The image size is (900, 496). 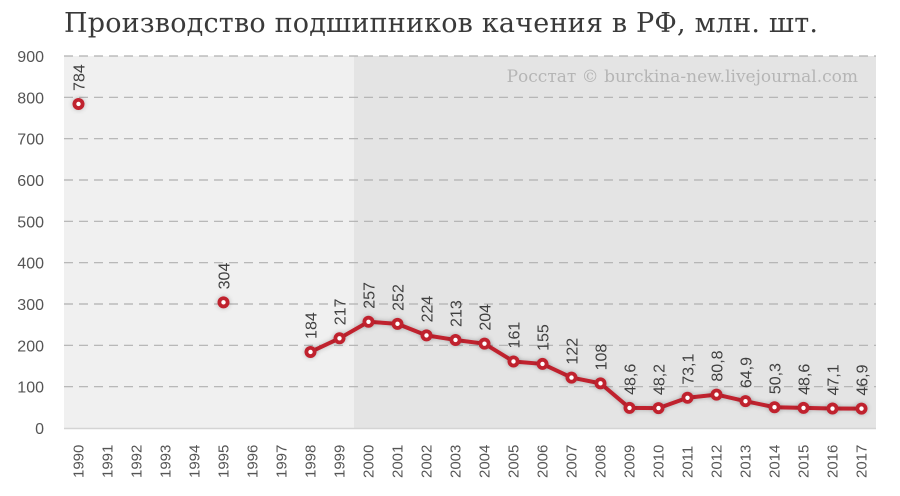 What do you see at coordinates (399, 297) in the screenshot?
I see `data-label: 252` at bounding box center [399, 297].